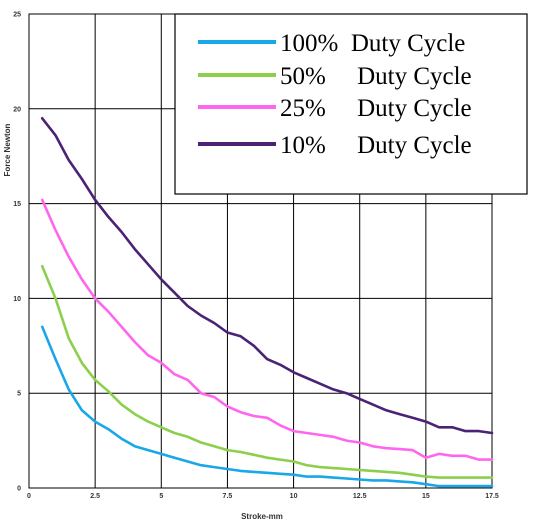 This screenshot has width=539, height=522. Describe the element at coordinates (376, 76) in the screenshot. I see `legend-label-1: 50% Duty Cycle` at that location.